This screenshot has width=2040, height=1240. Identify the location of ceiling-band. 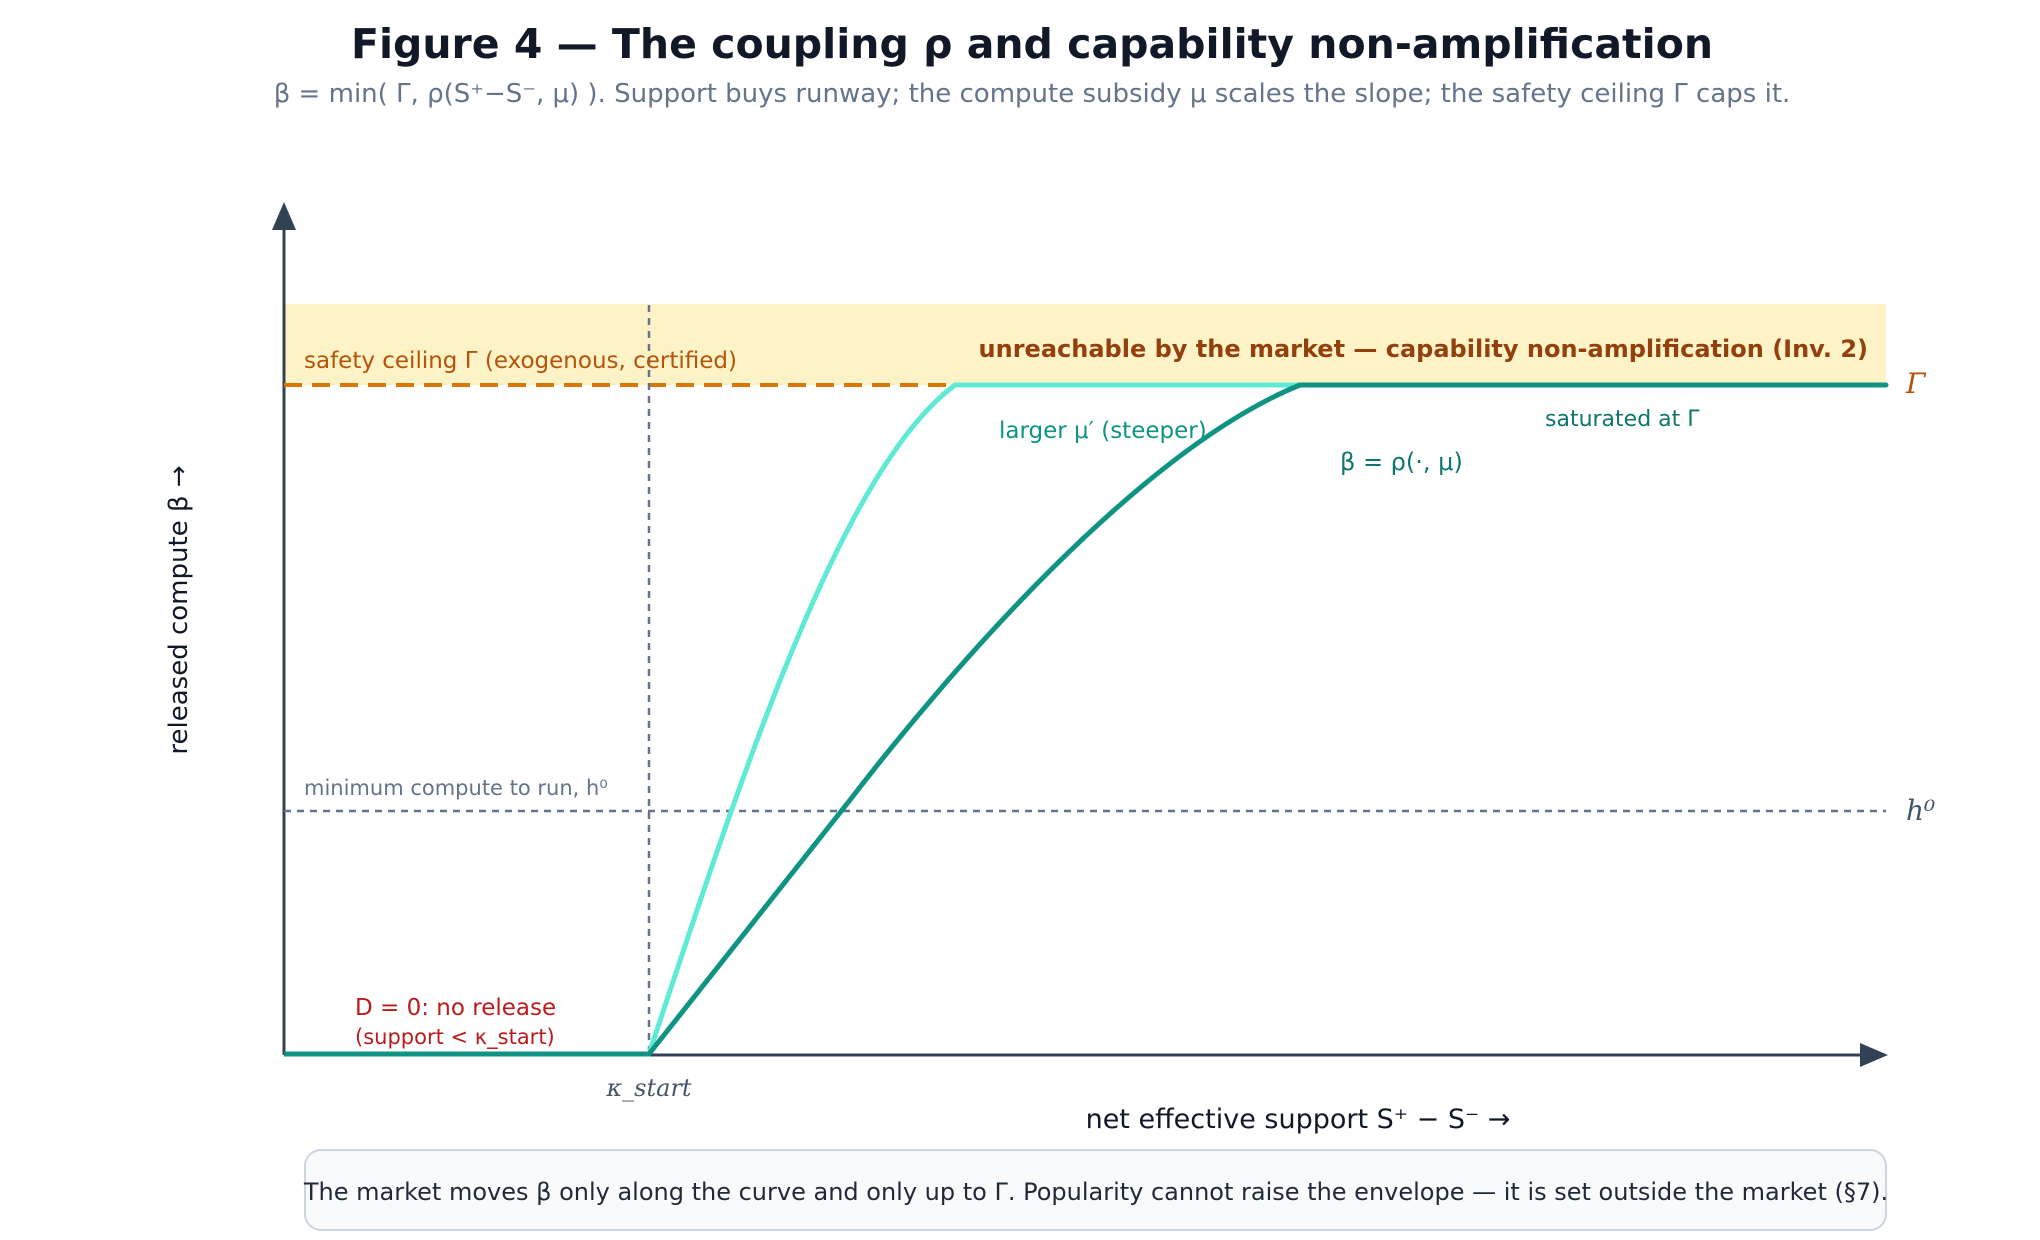
(1085, 344).